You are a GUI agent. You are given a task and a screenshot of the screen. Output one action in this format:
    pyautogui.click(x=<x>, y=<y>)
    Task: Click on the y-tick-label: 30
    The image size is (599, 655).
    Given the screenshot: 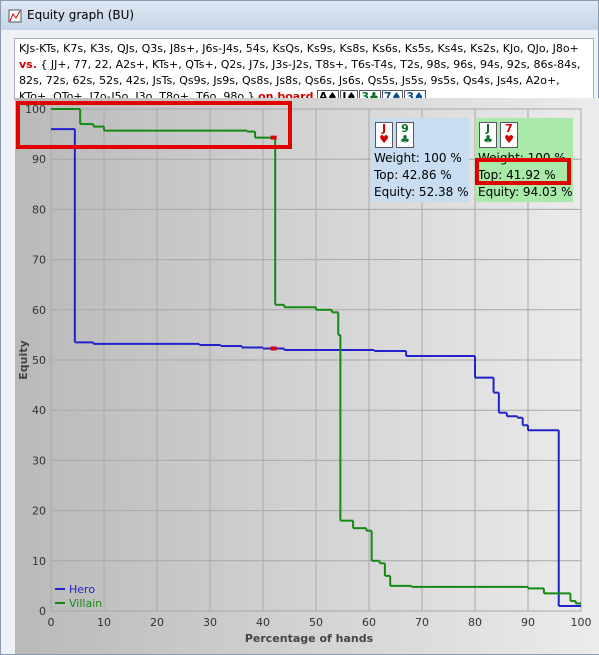 What is the action you would take?
    pyautogui.click(x=39, y=460)
    